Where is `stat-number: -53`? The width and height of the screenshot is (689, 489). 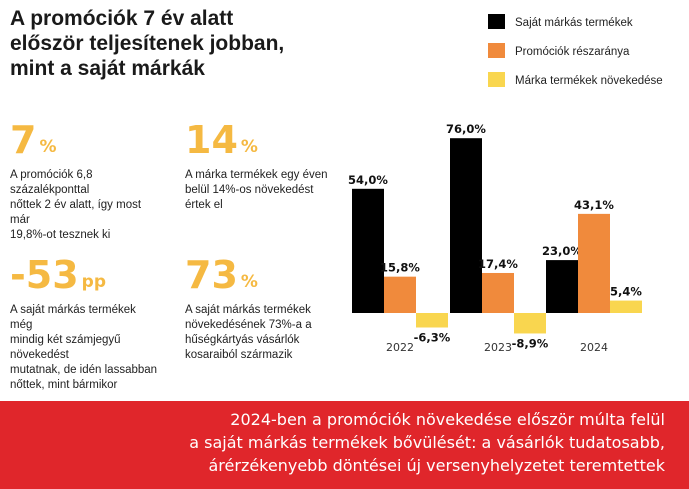
stat-number: -53 is located at coordinates (44, 275).